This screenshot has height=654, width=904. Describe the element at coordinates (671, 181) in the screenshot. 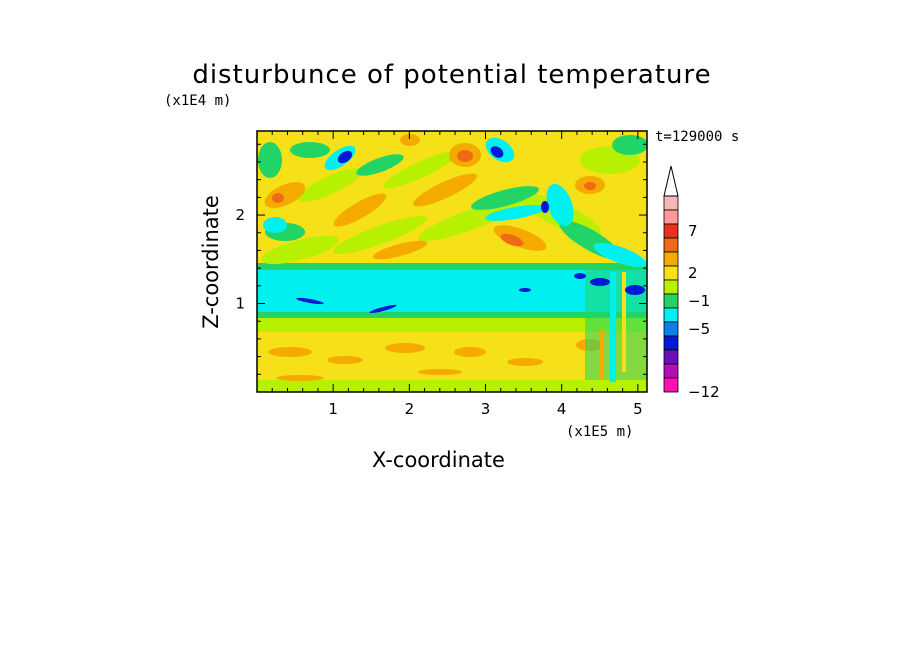

I see `colorbar-extend-arrow` at that location.